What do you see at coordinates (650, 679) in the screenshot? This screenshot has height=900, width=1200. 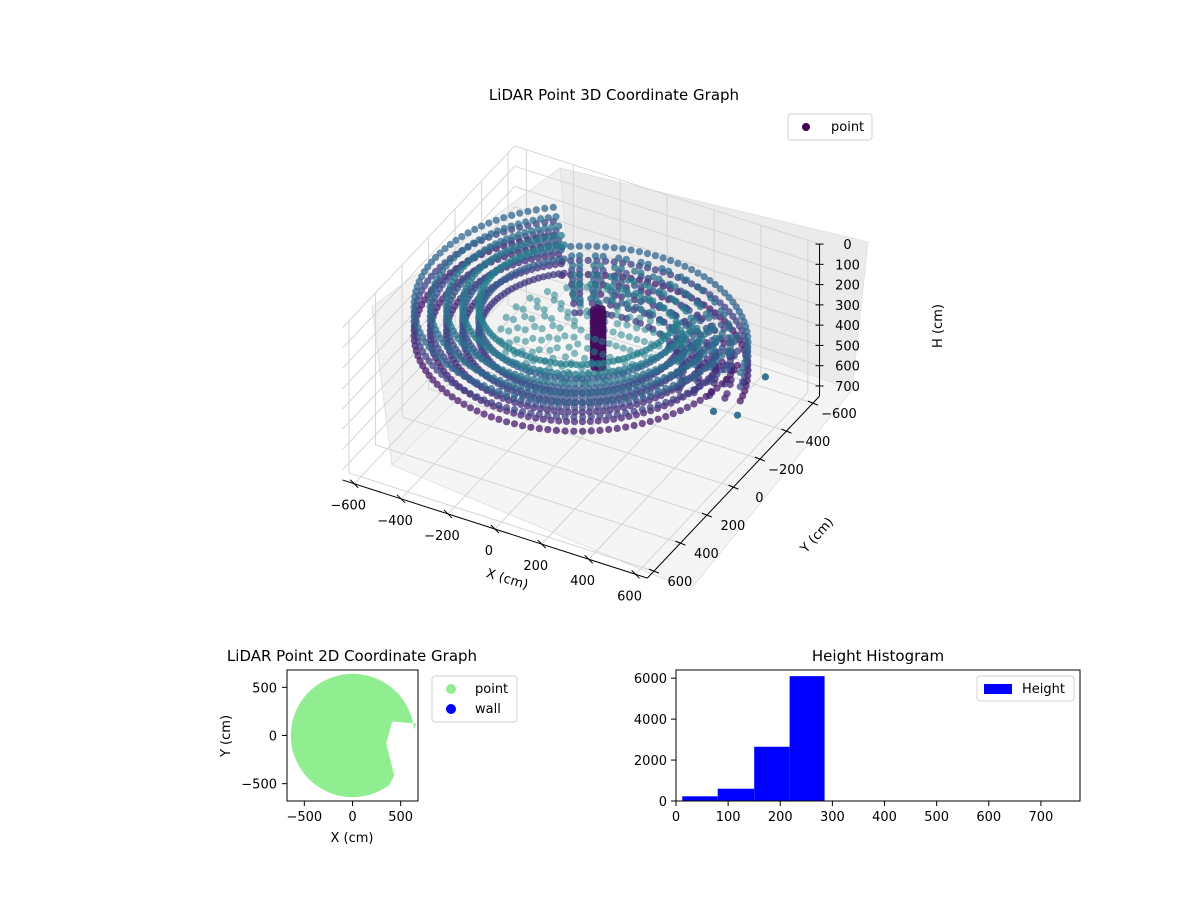 I see `y-tick-label-histogram: 6000` at bounding box center [650, 679].